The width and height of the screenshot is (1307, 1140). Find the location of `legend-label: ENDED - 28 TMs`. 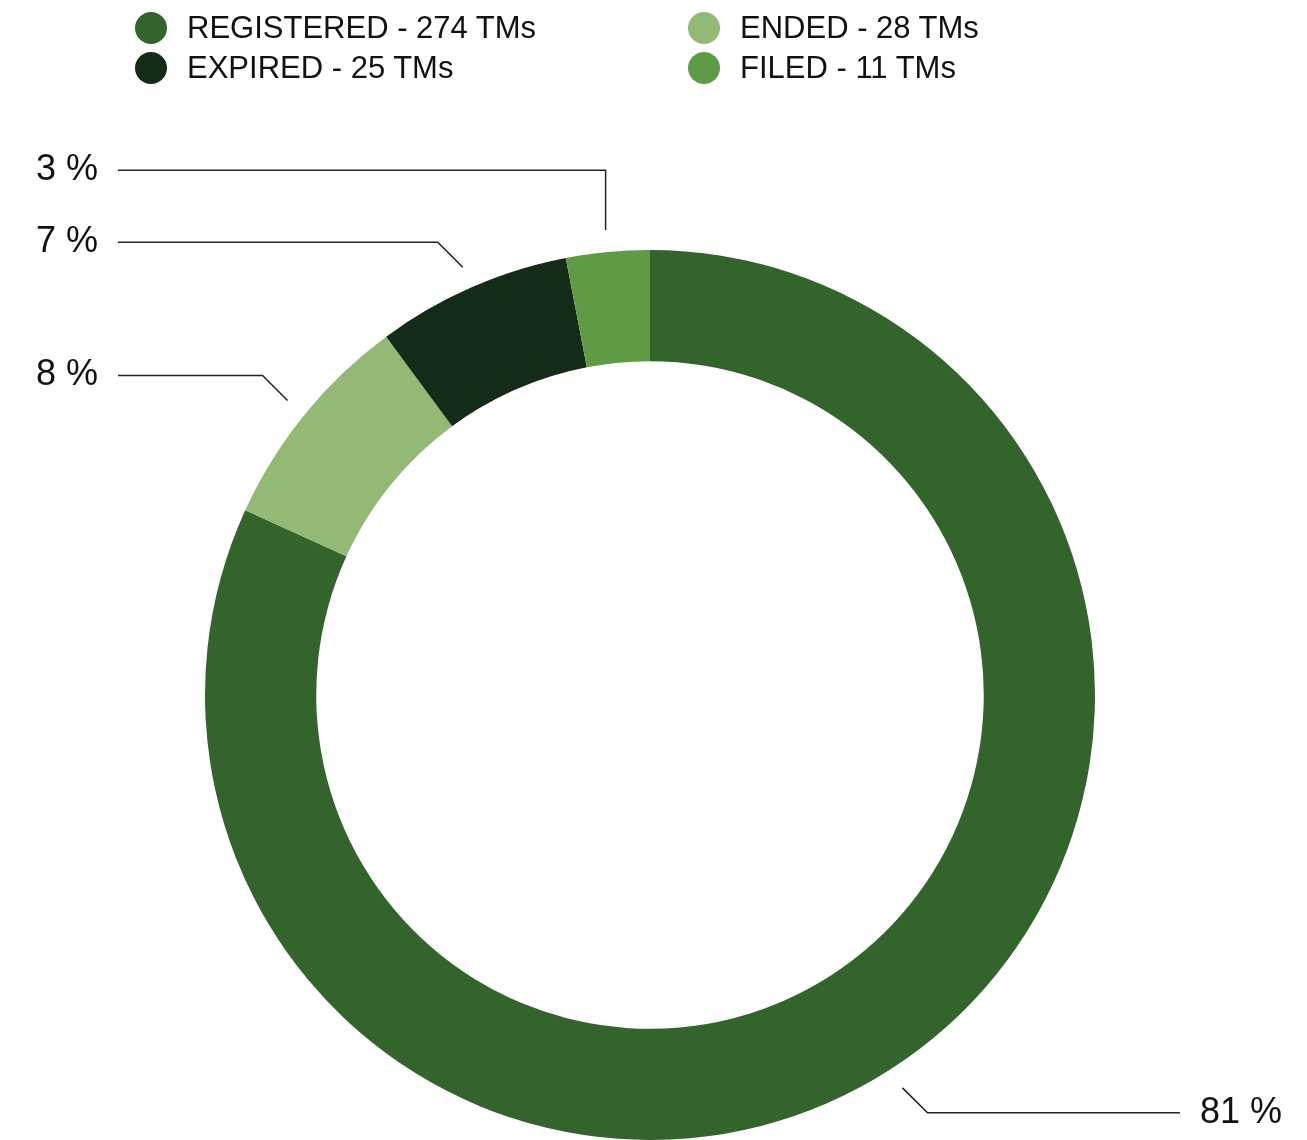

legend-label: ENDED - 28 TMs is located at coordinates (859, 28).